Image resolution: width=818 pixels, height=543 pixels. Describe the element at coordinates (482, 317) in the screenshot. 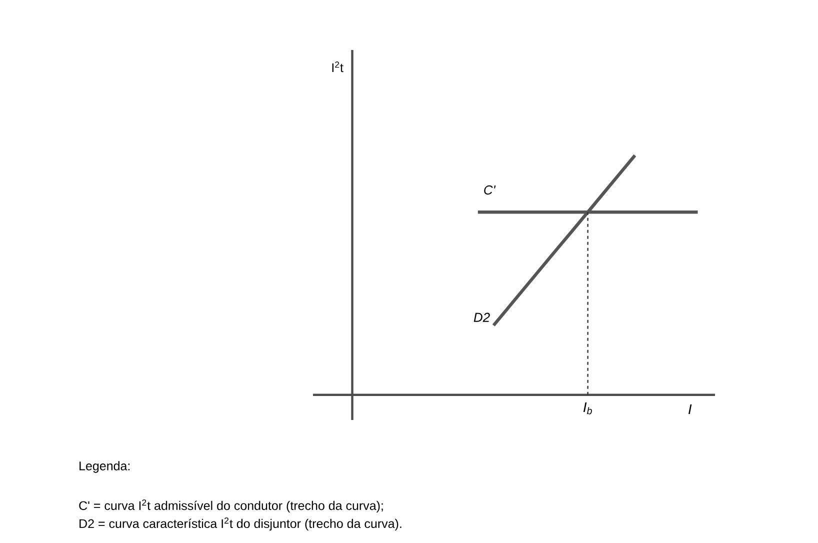

I see `series-label: D2` at that location.